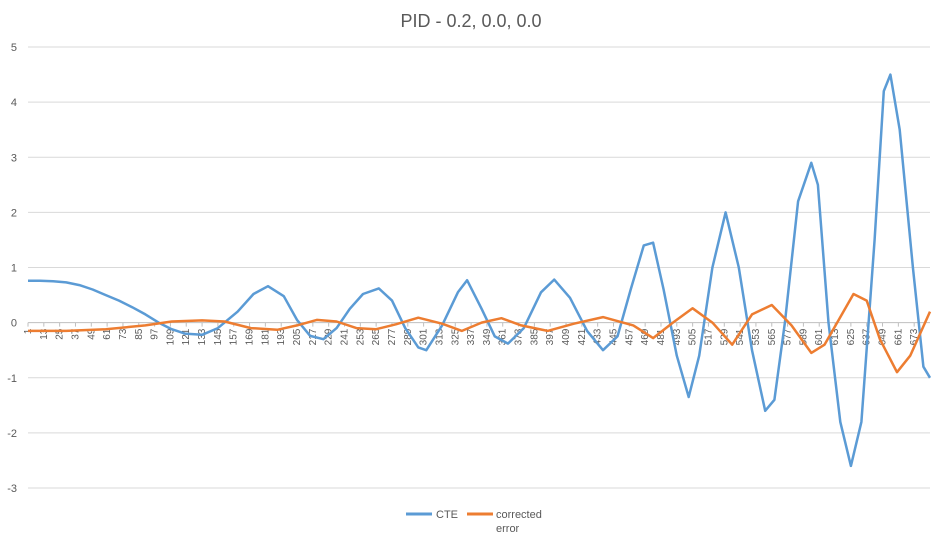 This screenshot has height=550, width=943. What do you see at coordinates (234, 336) in the screenshot?
I see `x-tick-label: 157` at bounding box center [234, 336].